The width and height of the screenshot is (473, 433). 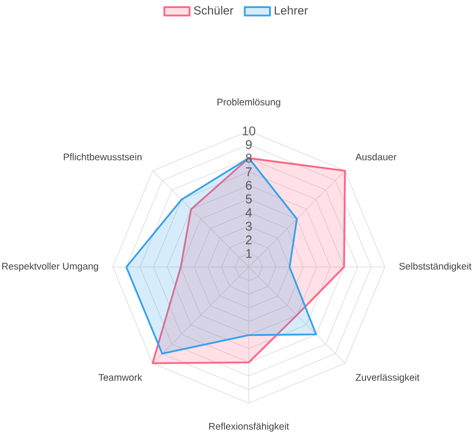 What do you see at coordinates (120, 377) in the screenshot?
I see `spoke-label: Teamwork` at bounding box center [120, 377].